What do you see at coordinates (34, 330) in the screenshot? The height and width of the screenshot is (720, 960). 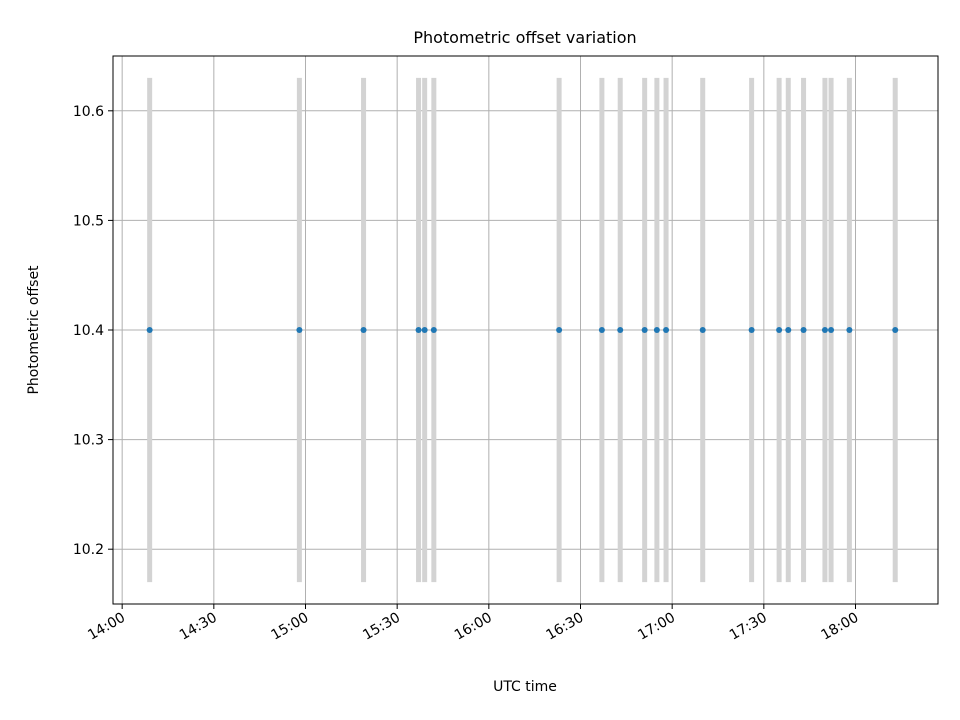 I see `y-axis-label: Photometric offset` at bounding box center [34, 330].